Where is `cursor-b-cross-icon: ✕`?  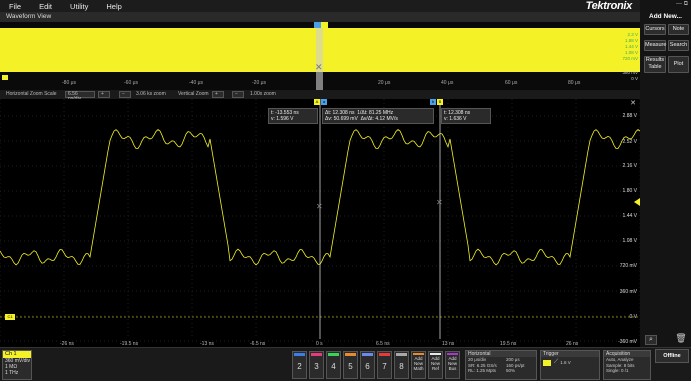
cursor-b-cross-icon: ✕ is located at coordinates (439, 202).